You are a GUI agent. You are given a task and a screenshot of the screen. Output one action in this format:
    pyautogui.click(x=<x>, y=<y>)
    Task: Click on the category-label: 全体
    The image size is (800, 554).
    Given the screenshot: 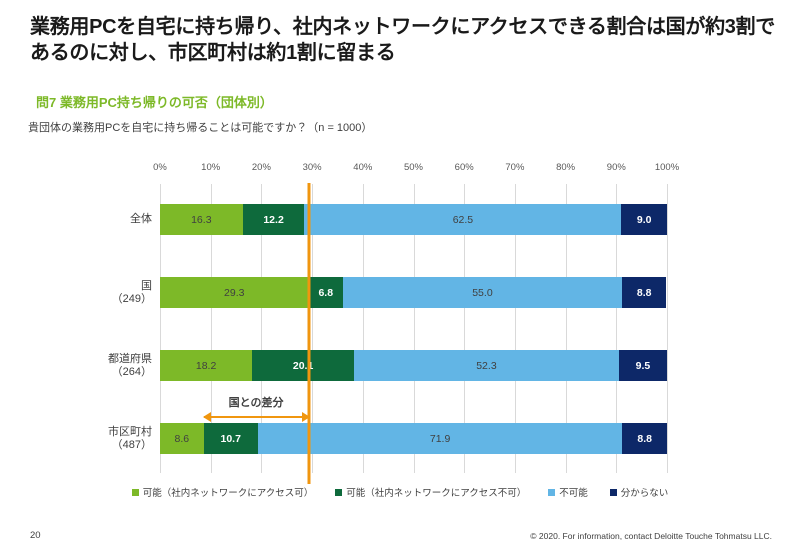 What is the action you would take?
    pyautogui.click(x=141, y=219)
    